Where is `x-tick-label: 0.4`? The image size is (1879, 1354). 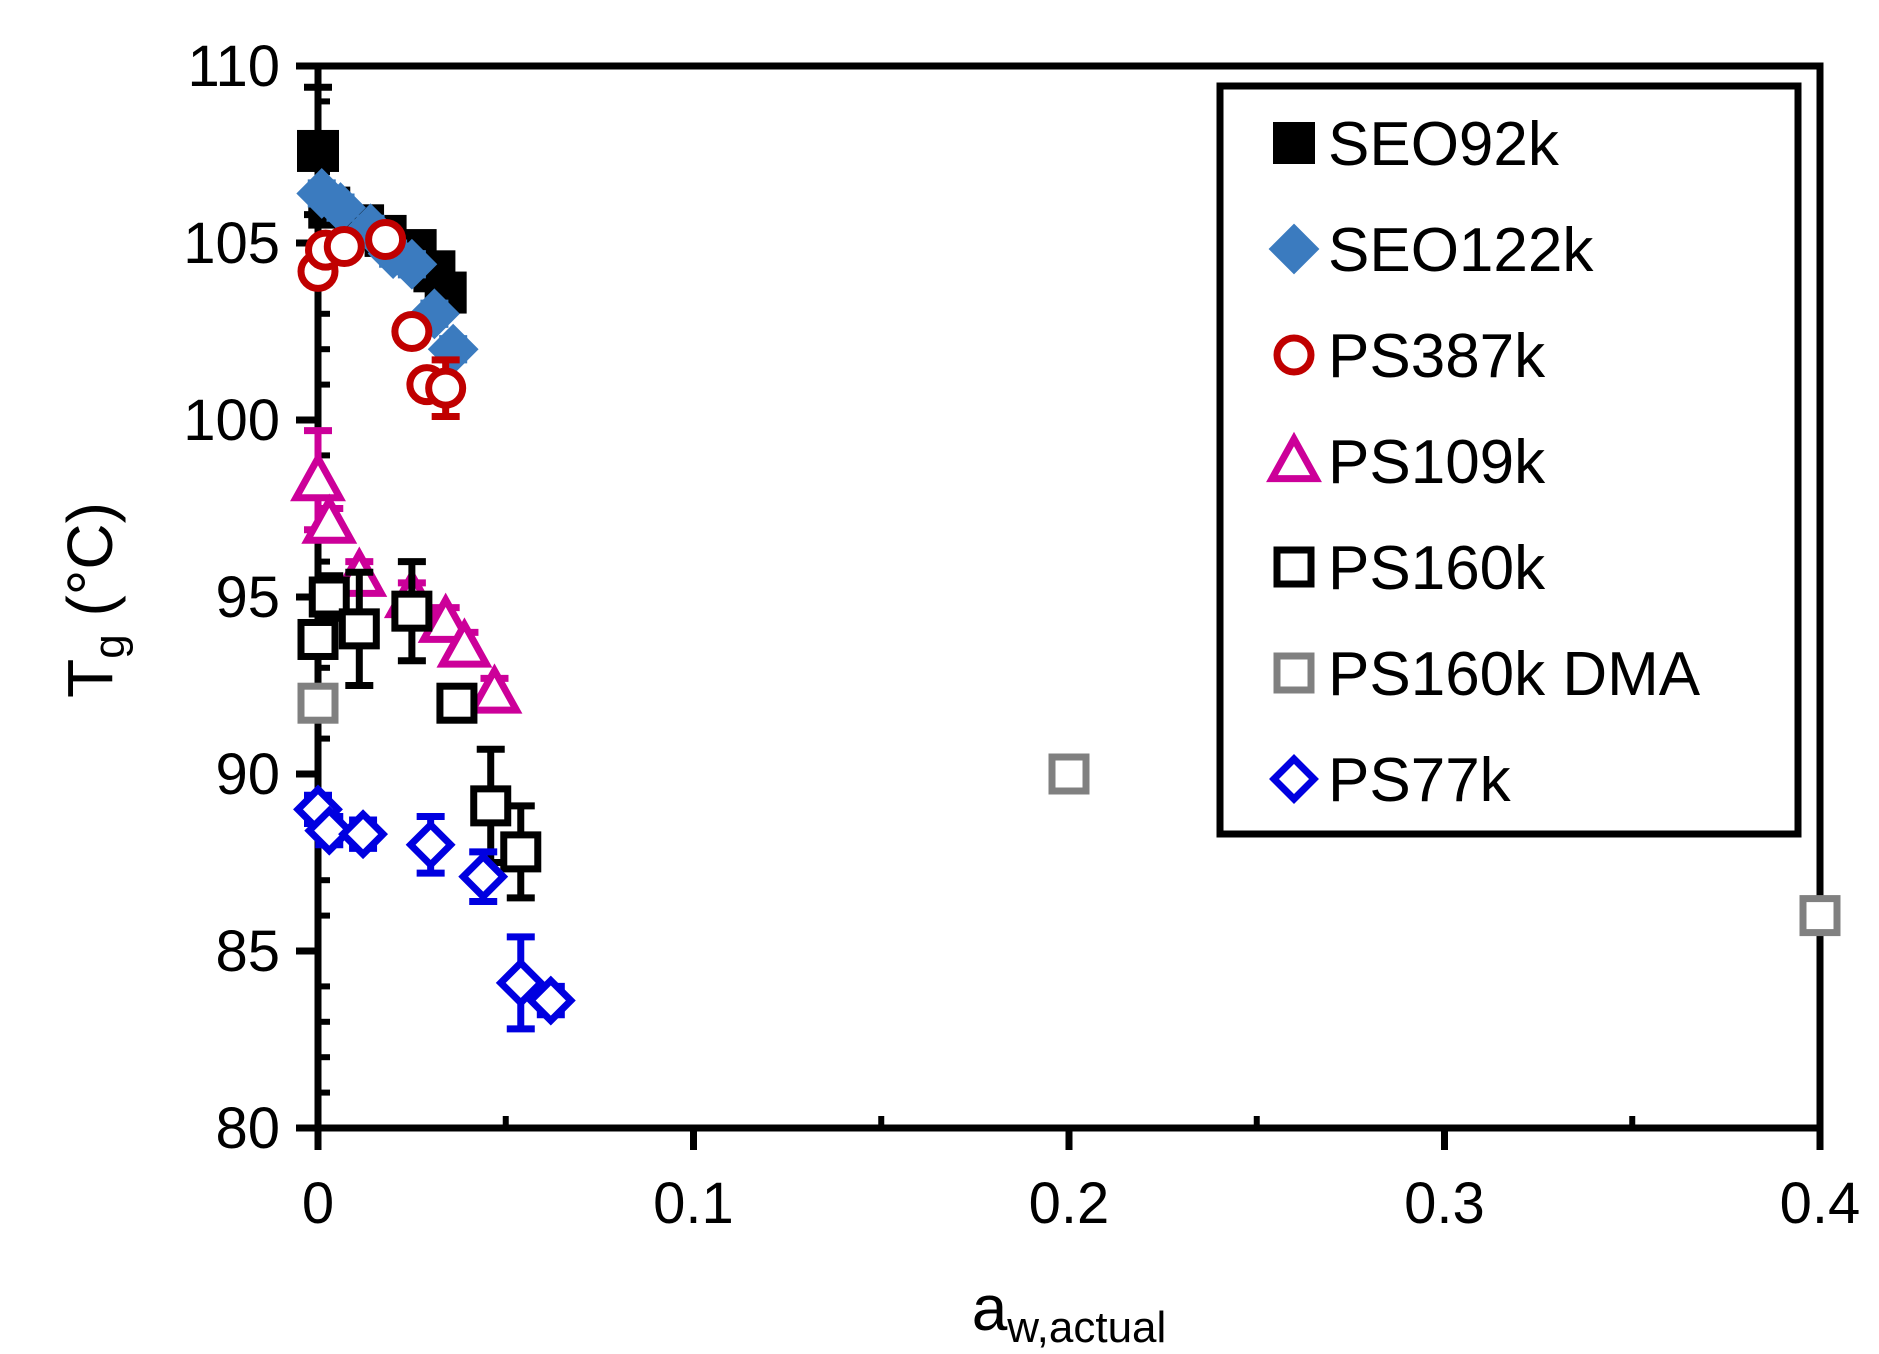 x-tick-label: 0.4 is located at coordinates (1820, 1203).